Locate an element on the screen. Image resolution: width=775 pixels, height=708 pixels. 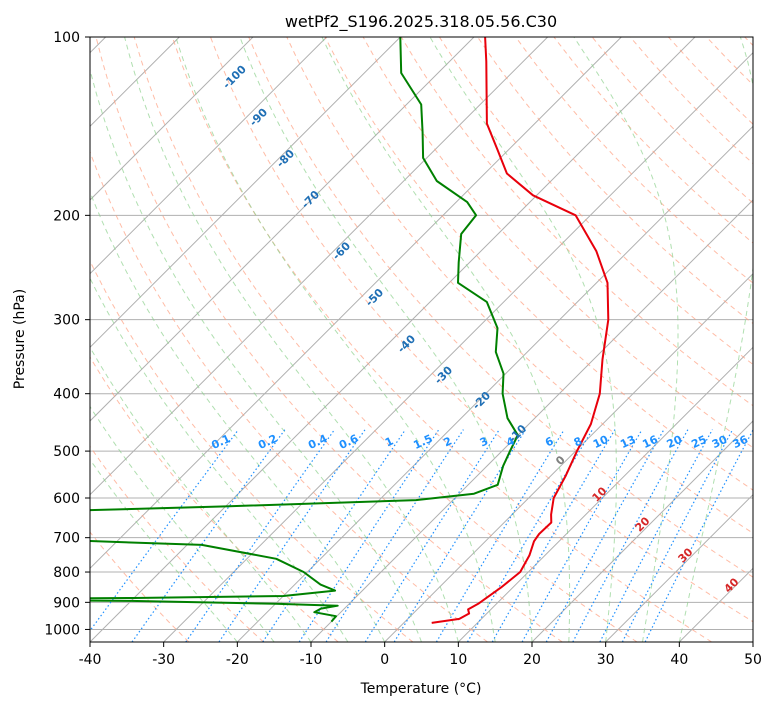
x-tick-label: -20 is located at coordinates (237, 660).